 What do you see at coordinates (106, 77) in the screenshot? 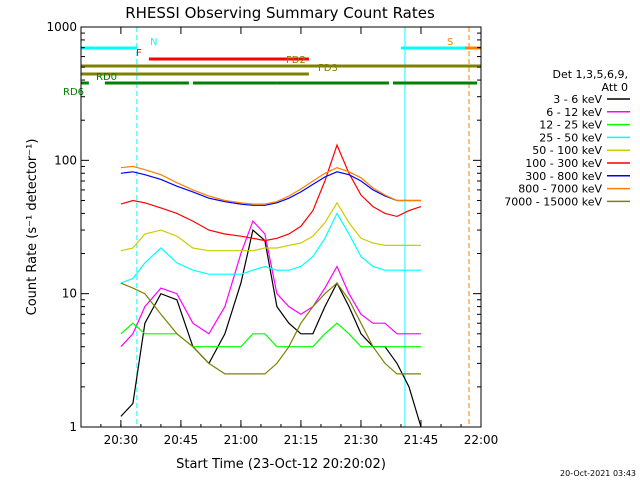
I see `flag-label-rd0: RD0` at bounding box center [106, 77].